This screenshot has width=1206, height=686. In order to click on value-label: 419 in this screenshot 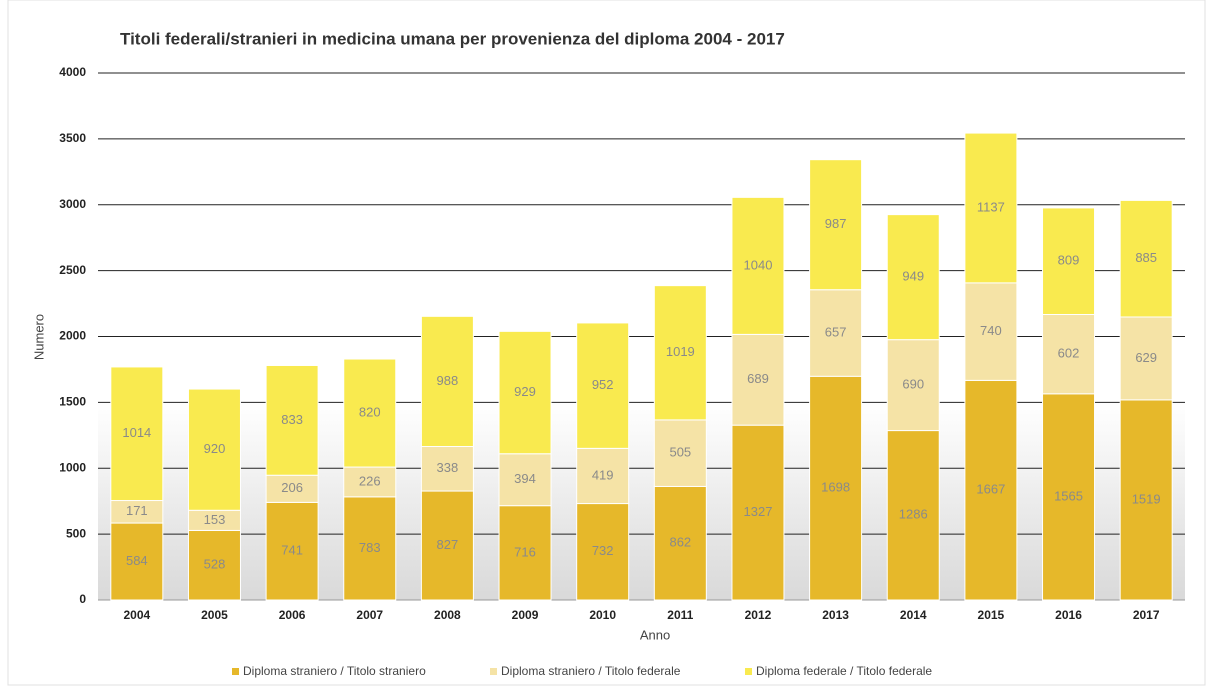, I will do `click(603, 474)`.